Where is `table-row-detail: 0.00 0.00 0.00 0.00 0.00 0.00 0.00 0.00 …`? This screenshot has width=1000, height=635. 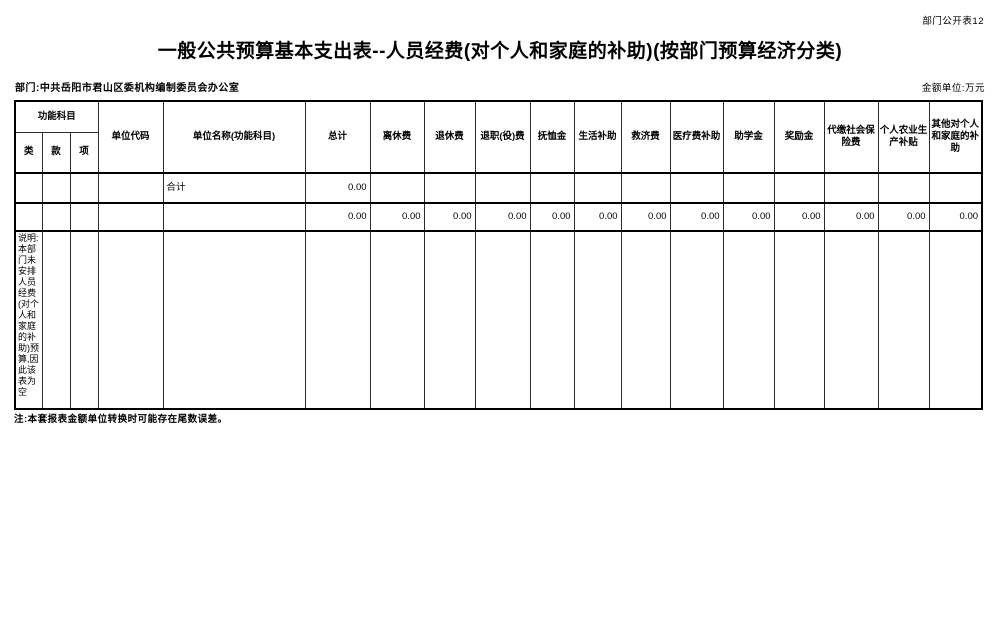 table-row-detail: 0.00 0.00 0.00 0.00 0.00 0.00 0.00 0.00 … is located at coordinates (498, 217).